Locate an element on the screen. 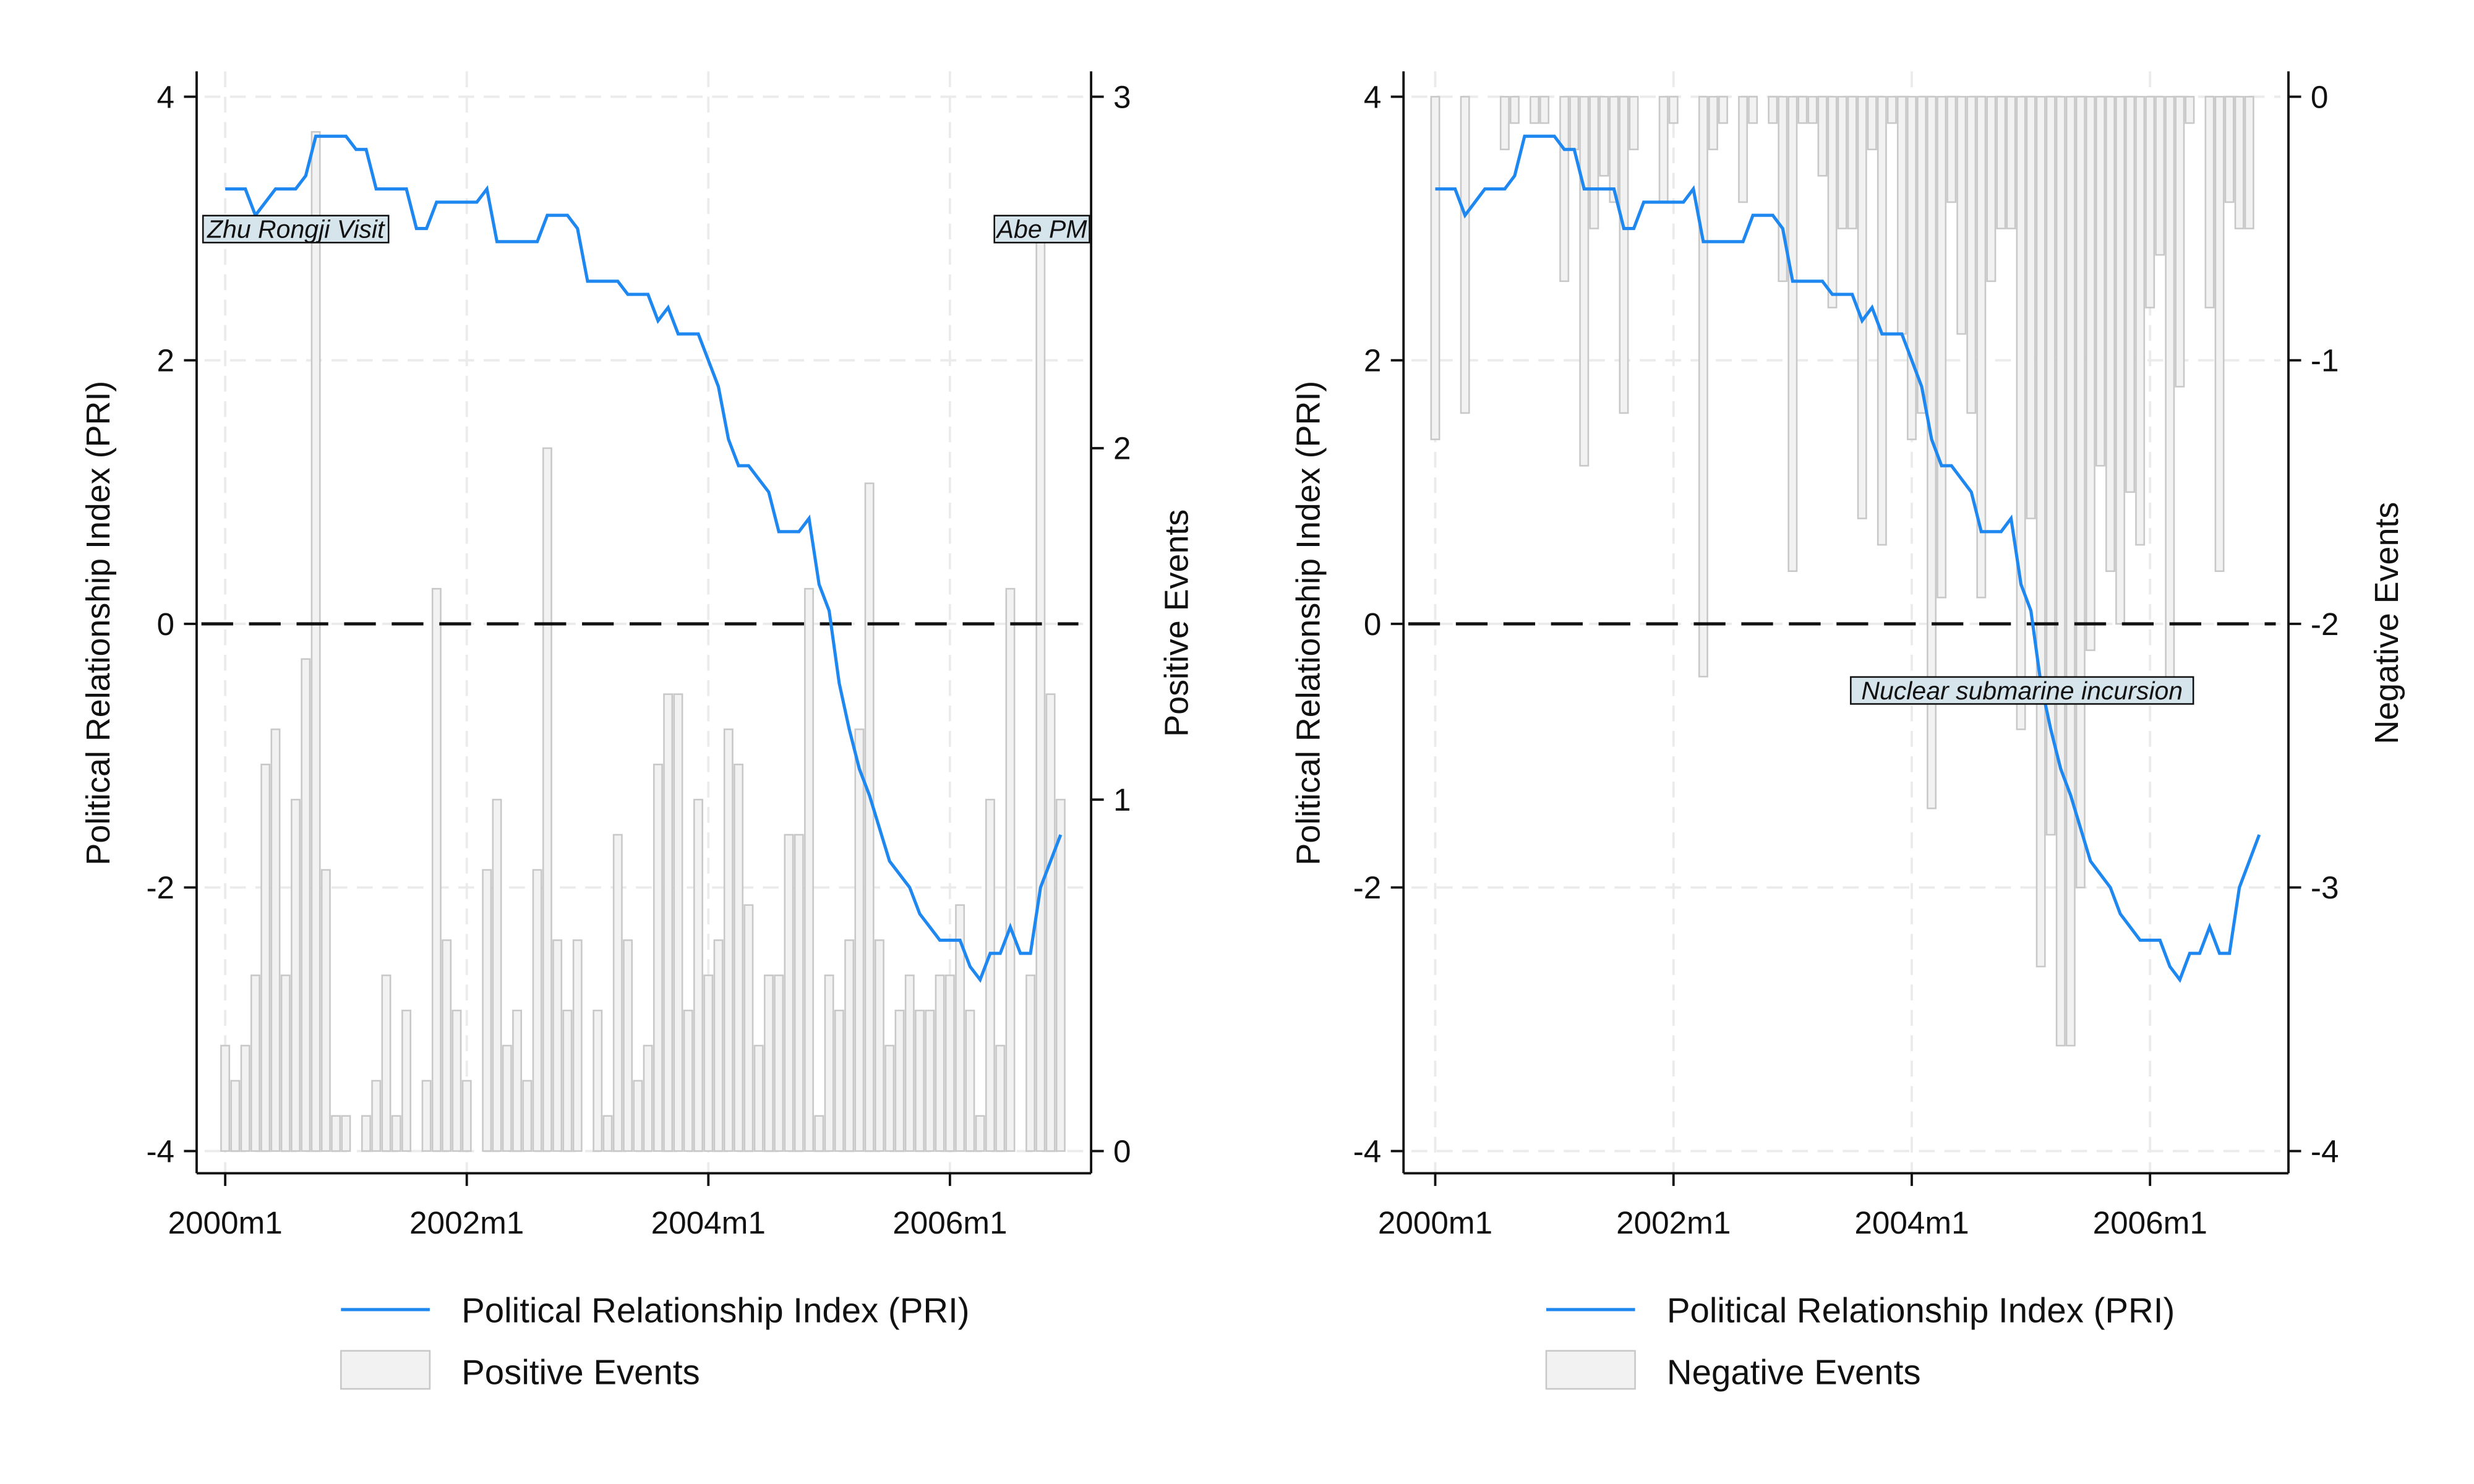 The height and width of the screenshot is (1484, 2474). annotation-box is located at coordinates (296, 229).